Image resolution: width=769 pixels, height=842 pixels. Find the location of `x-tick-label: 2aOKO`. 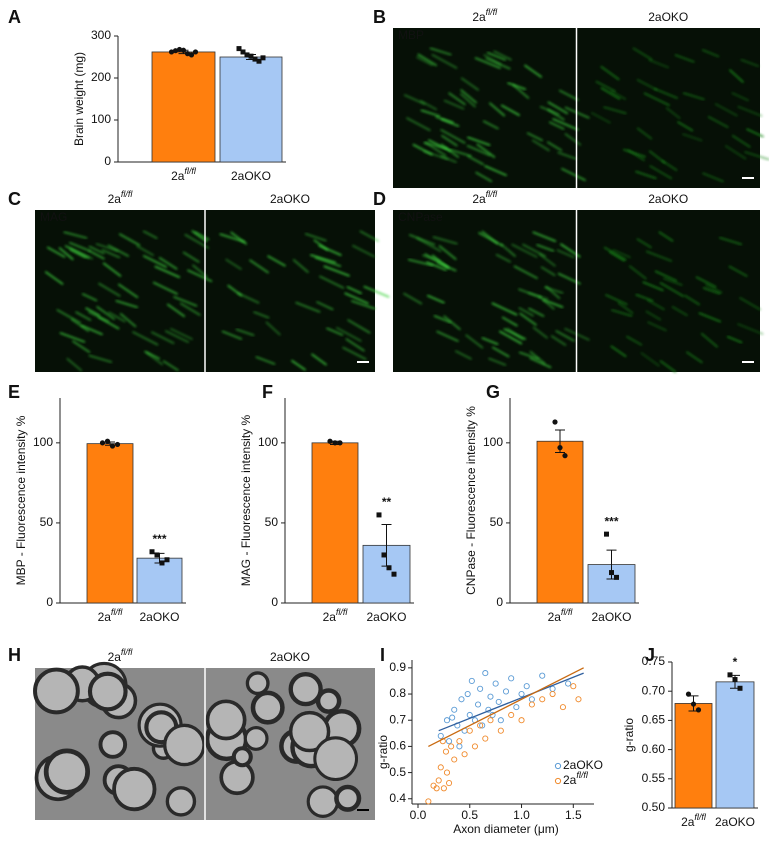

x-tick-label: 2aOKO is located at coordinates (159, 617).